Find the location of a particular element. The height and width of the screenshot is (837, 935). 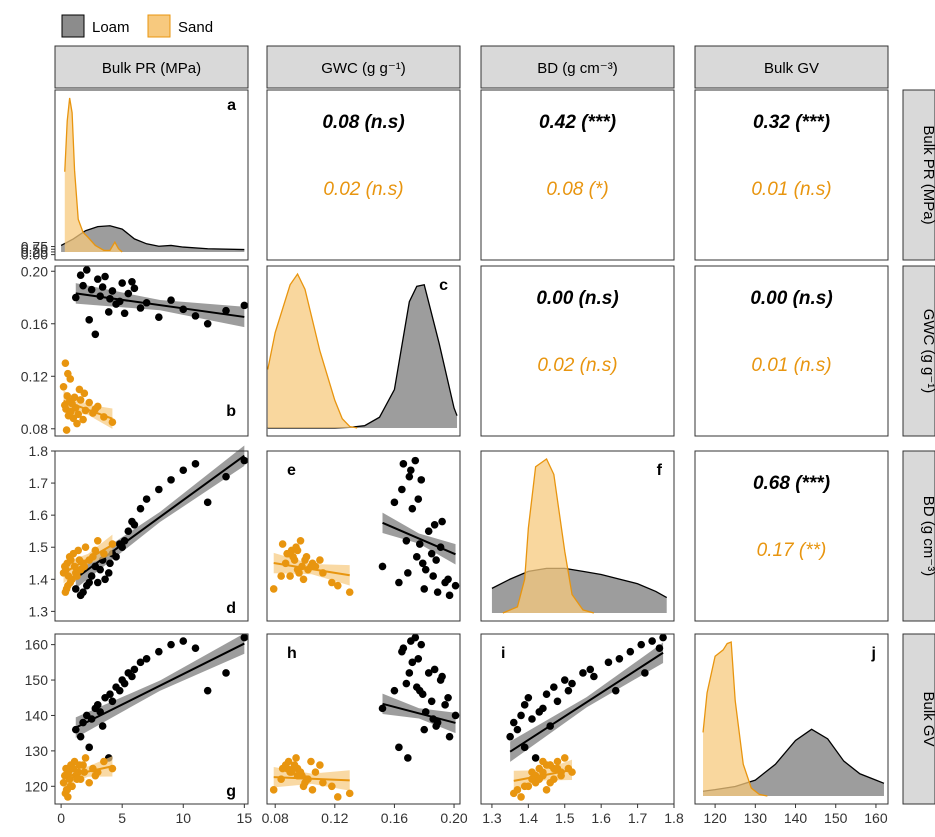

density-line-loam is located at coordinates (152, 238).